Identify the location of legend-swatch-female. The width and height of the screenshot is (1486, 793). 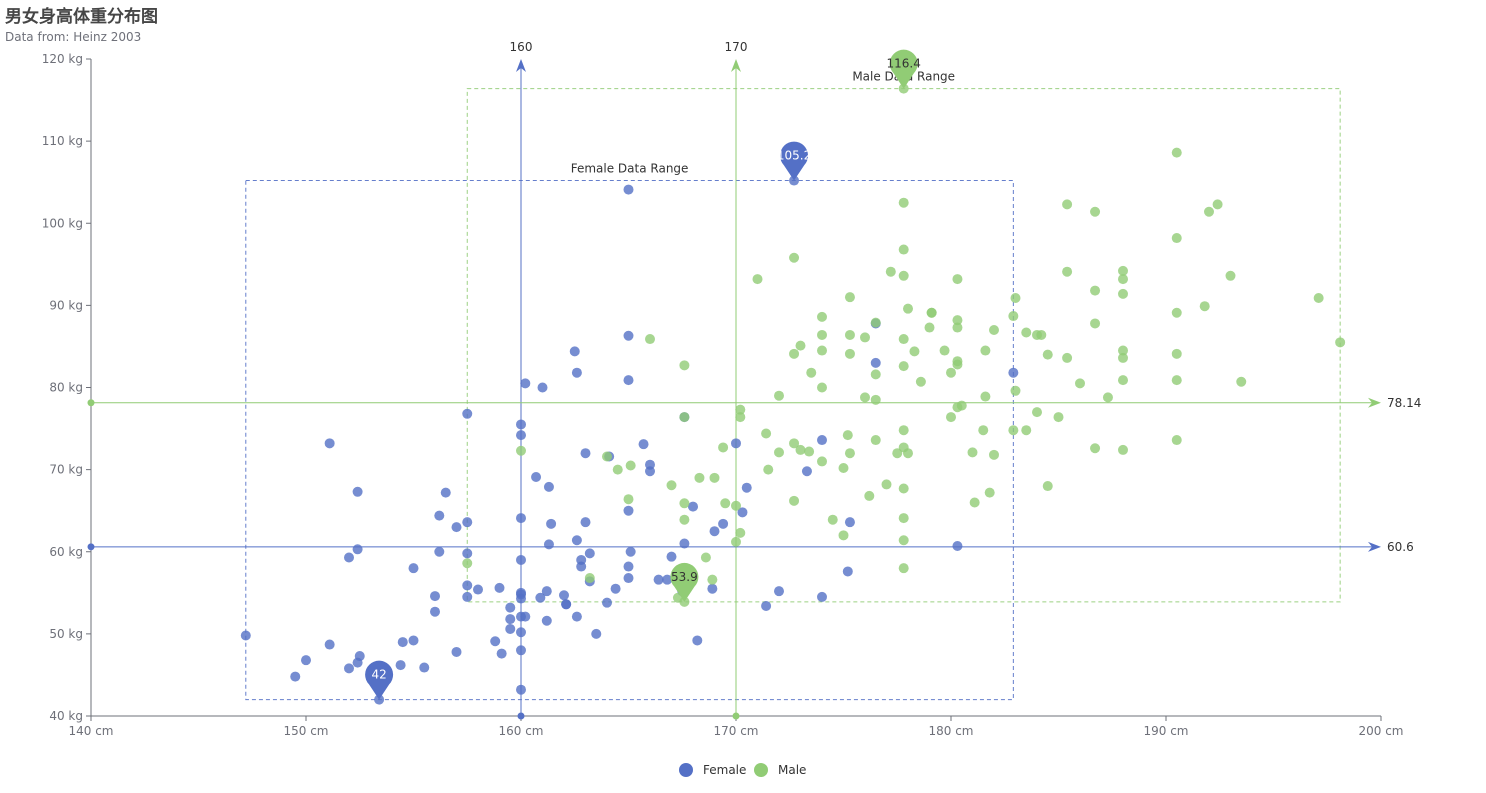
(686, 770).